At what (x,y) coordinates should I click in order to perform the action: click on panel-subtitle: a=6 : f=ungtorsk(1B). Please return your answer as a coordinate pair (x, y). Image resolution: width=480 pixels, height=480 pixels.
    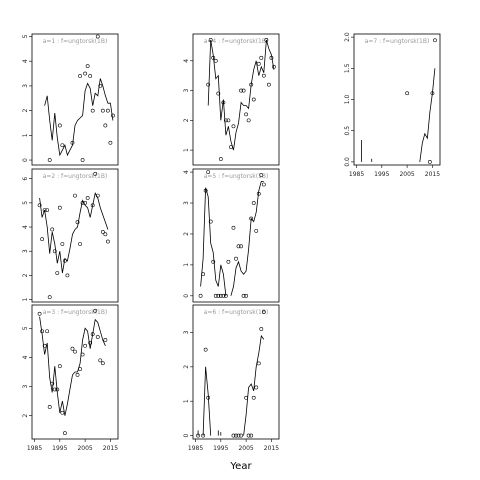
    Looking at the image, I should click on (236, 312).